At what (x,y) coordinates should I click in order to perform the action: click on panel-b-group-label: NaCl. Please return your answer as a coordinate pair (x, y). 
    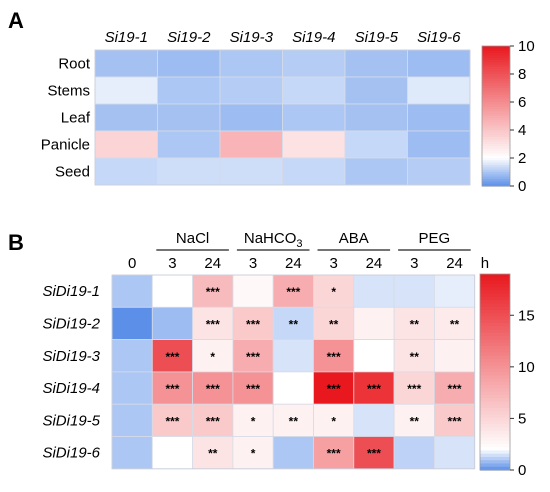
    Looking at the image, I should click on (192, 238).